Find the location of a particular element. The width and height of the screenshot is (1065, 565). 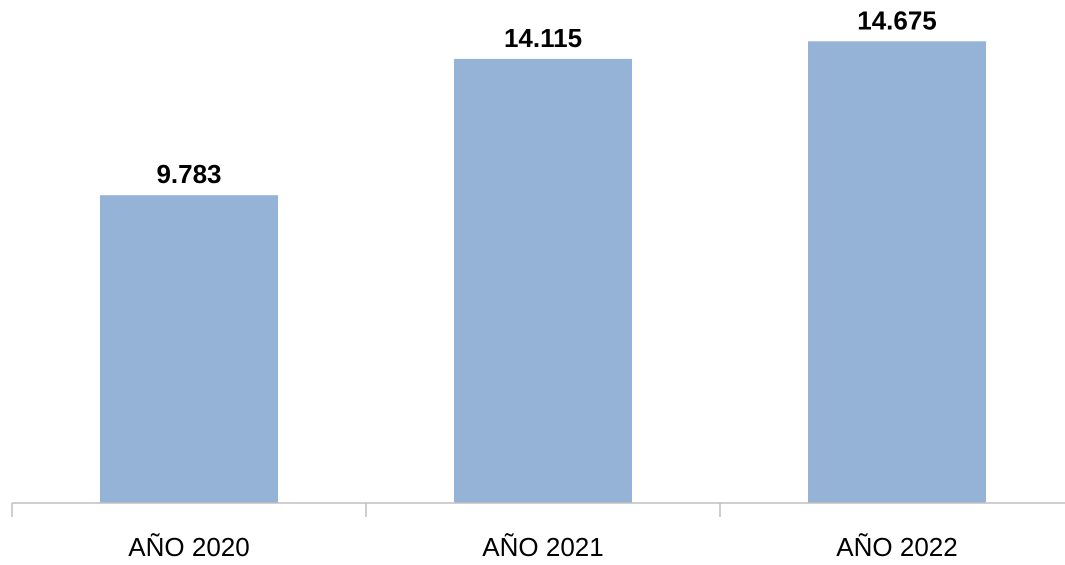

x-tick-label-3: AÑO 2022 is located at coordinates (896, 546).